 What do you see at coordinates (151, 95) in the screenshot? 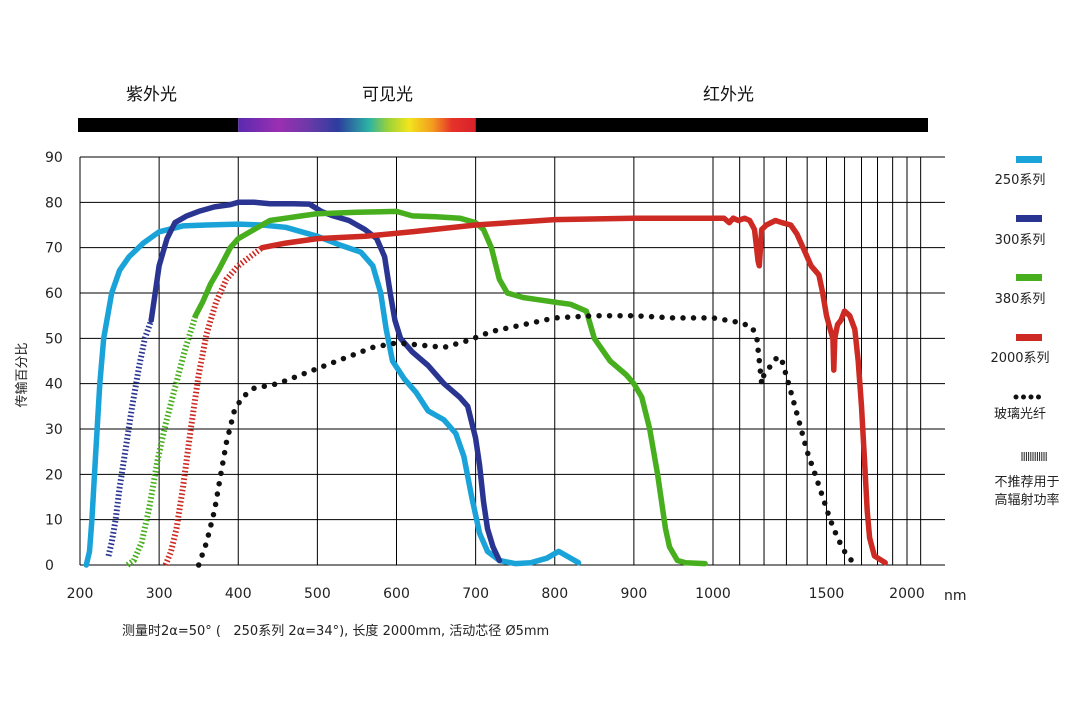
I see `spectrum-band-label: 紫外光` at bounding box center [151, 95].